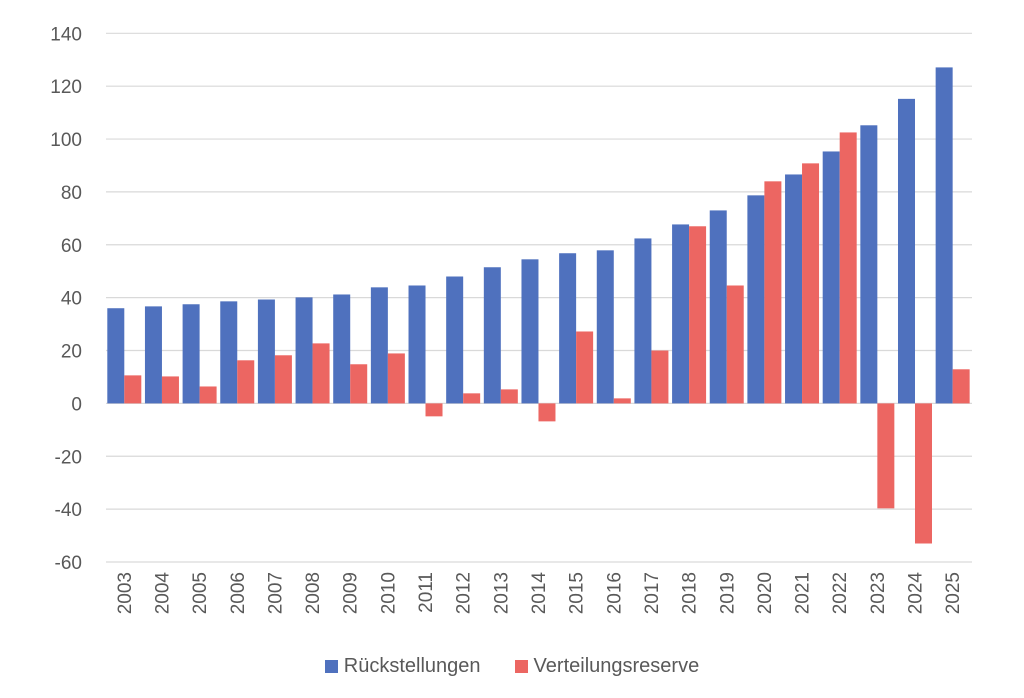 The height and width of the screenshot is (698, 1024). Describe the element at coordinates (66, 140) in the screenshot. I see `y-tick-label: 100` at that location.